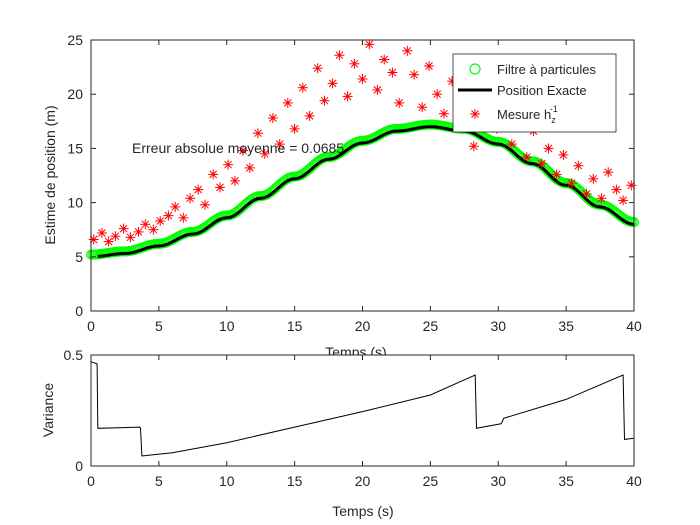 This screenshot has width=700, height=525. Describe the element at coordinates (50, 174) in the screenshot. I see `top-y-axis-label: Estime de position (m)` at that location.